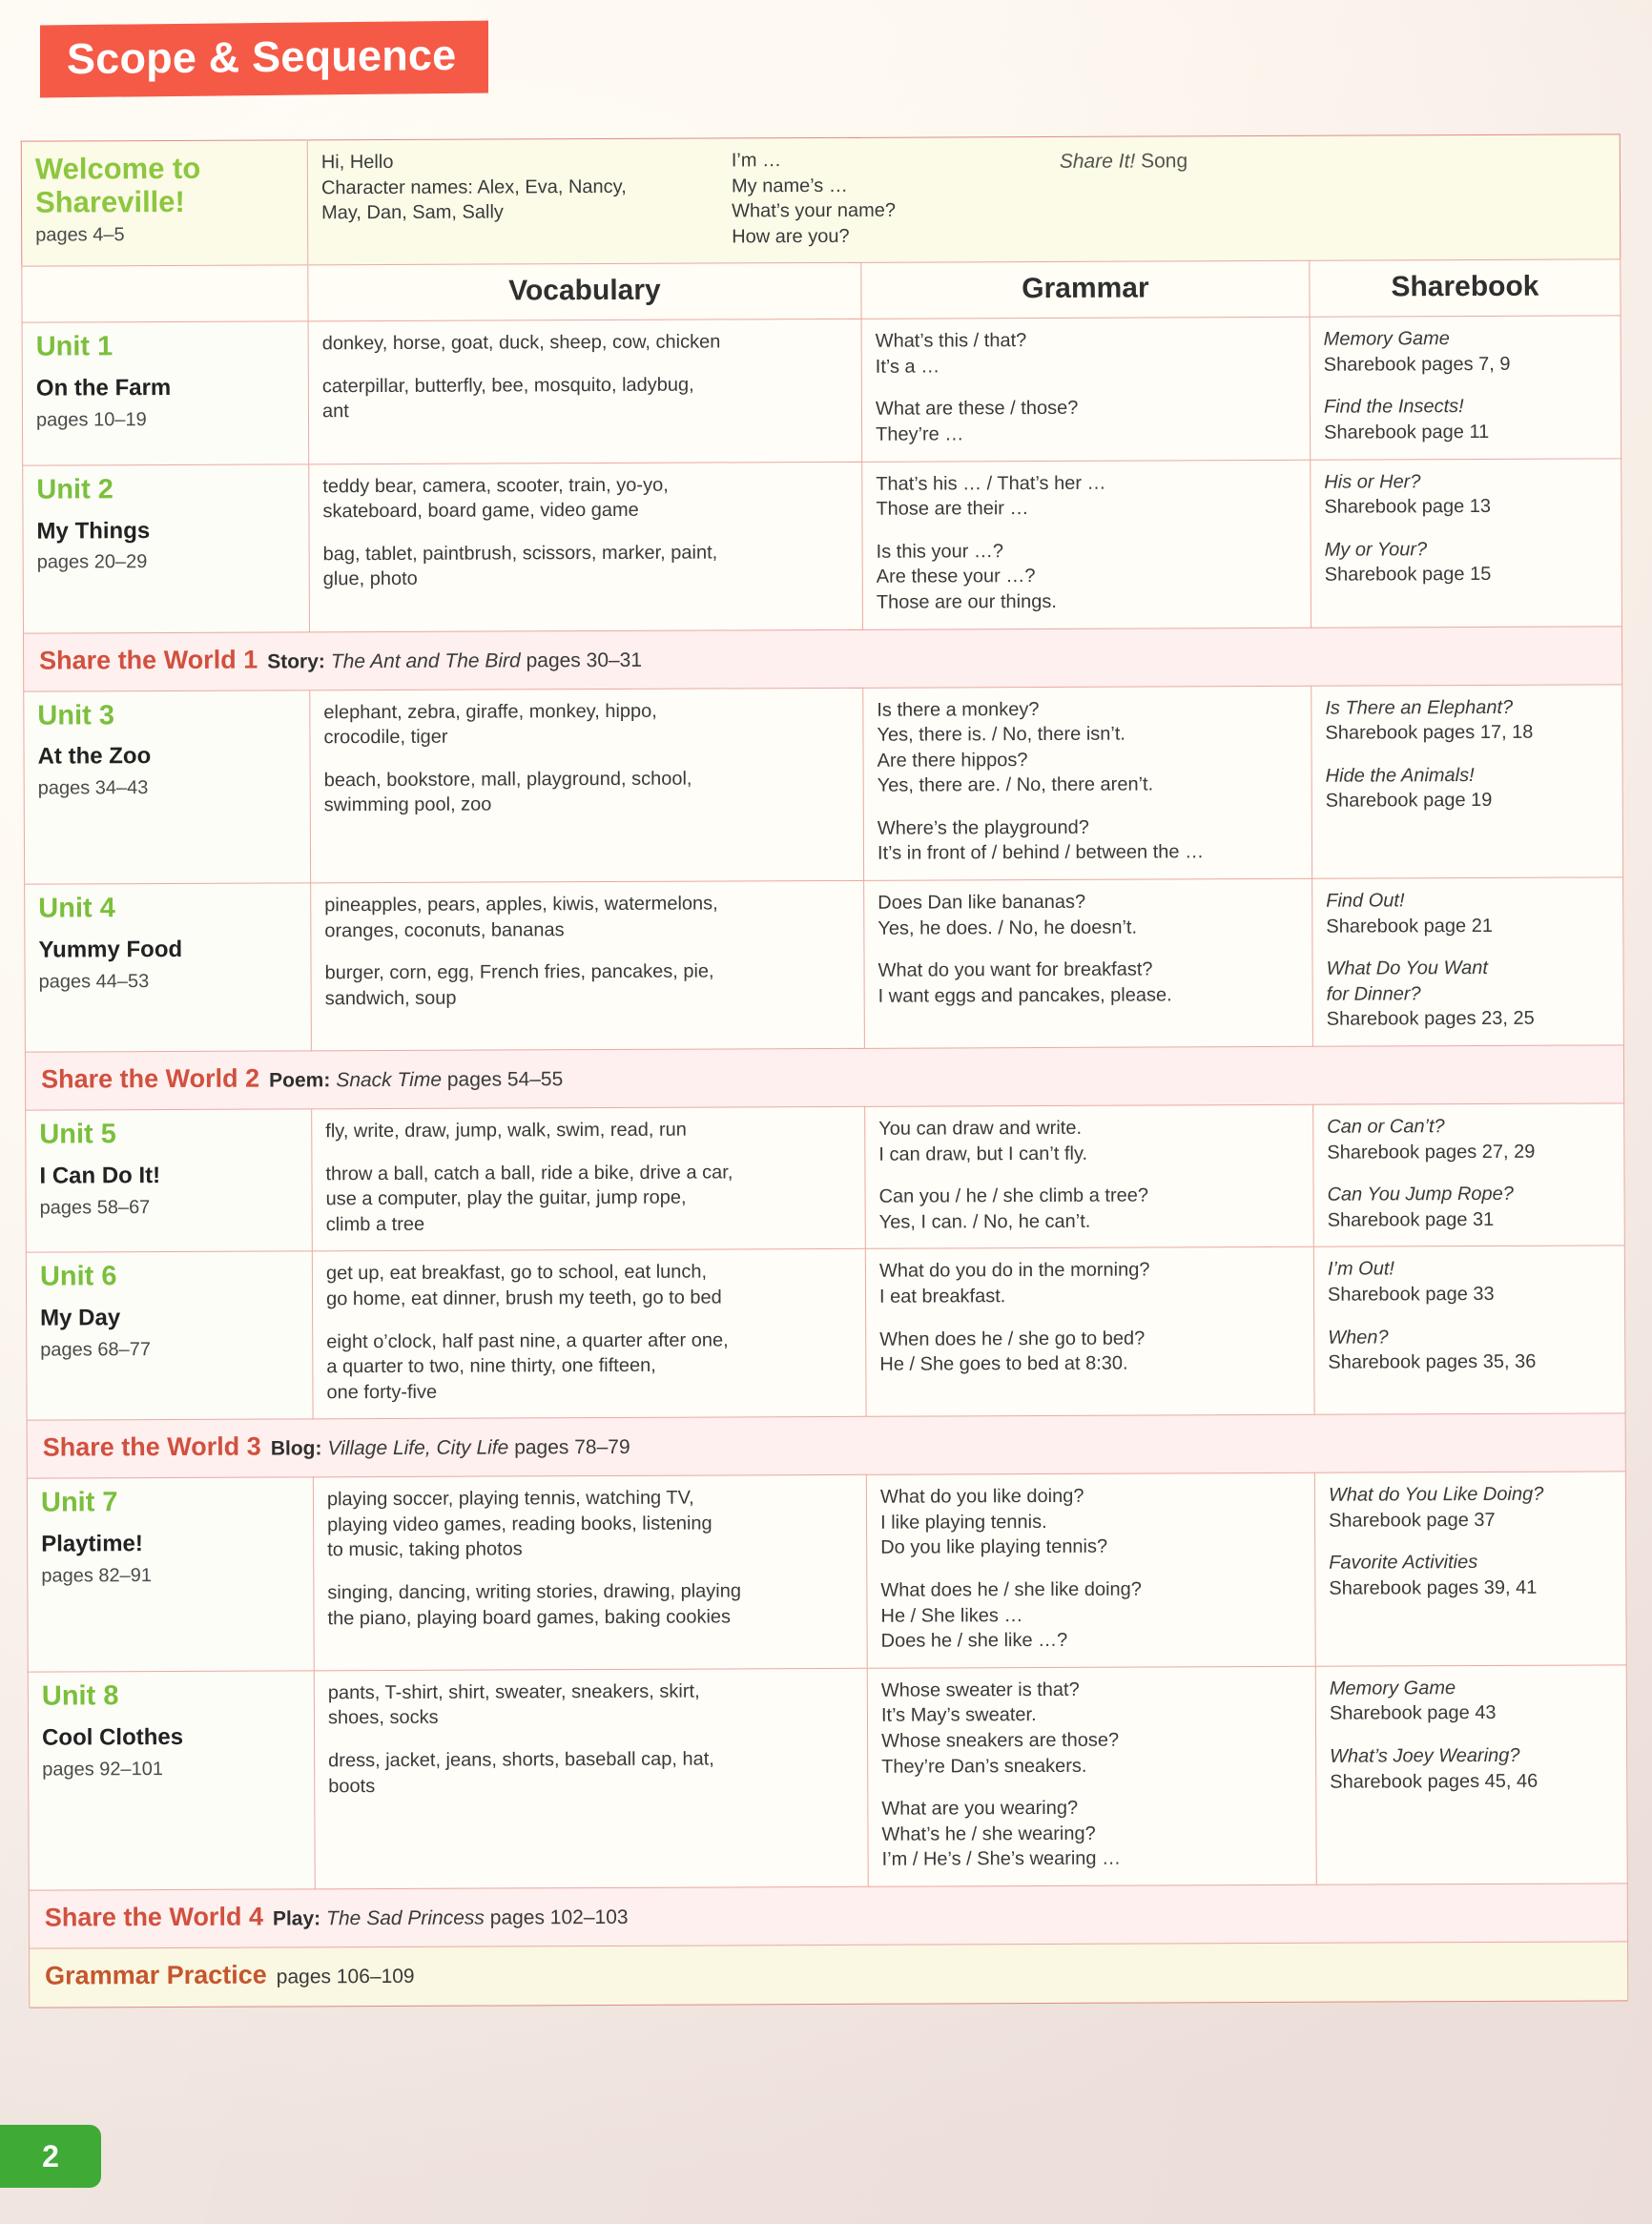  What do you see at coordinates (1417, 364) in the screenshot?
I see `sharebook-pages: Sharebook pages 7, 9` at bounding box center [1417, 364].